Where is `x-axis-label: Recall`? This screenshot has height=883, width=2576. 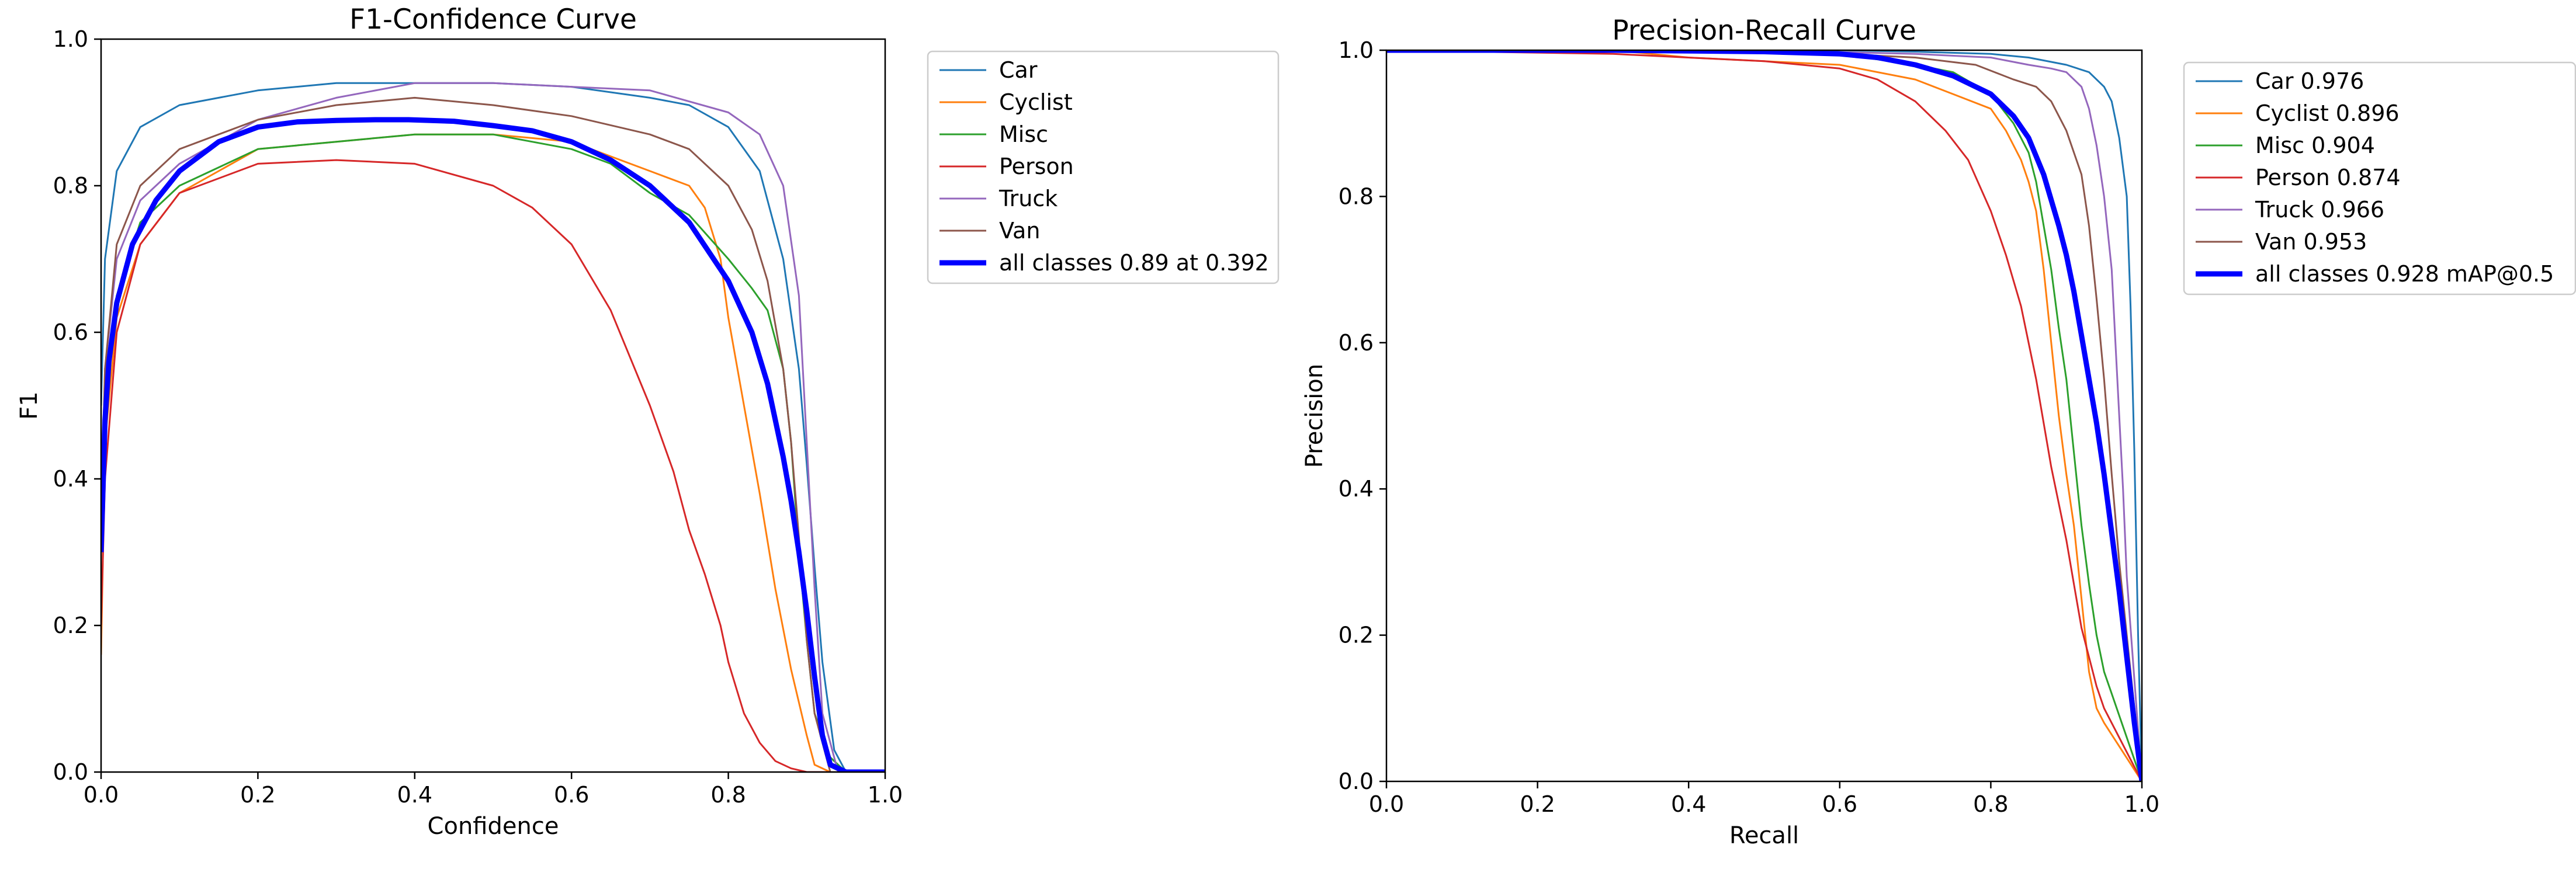 x-axis-label: Recall is located at coordinates (1764, 835).